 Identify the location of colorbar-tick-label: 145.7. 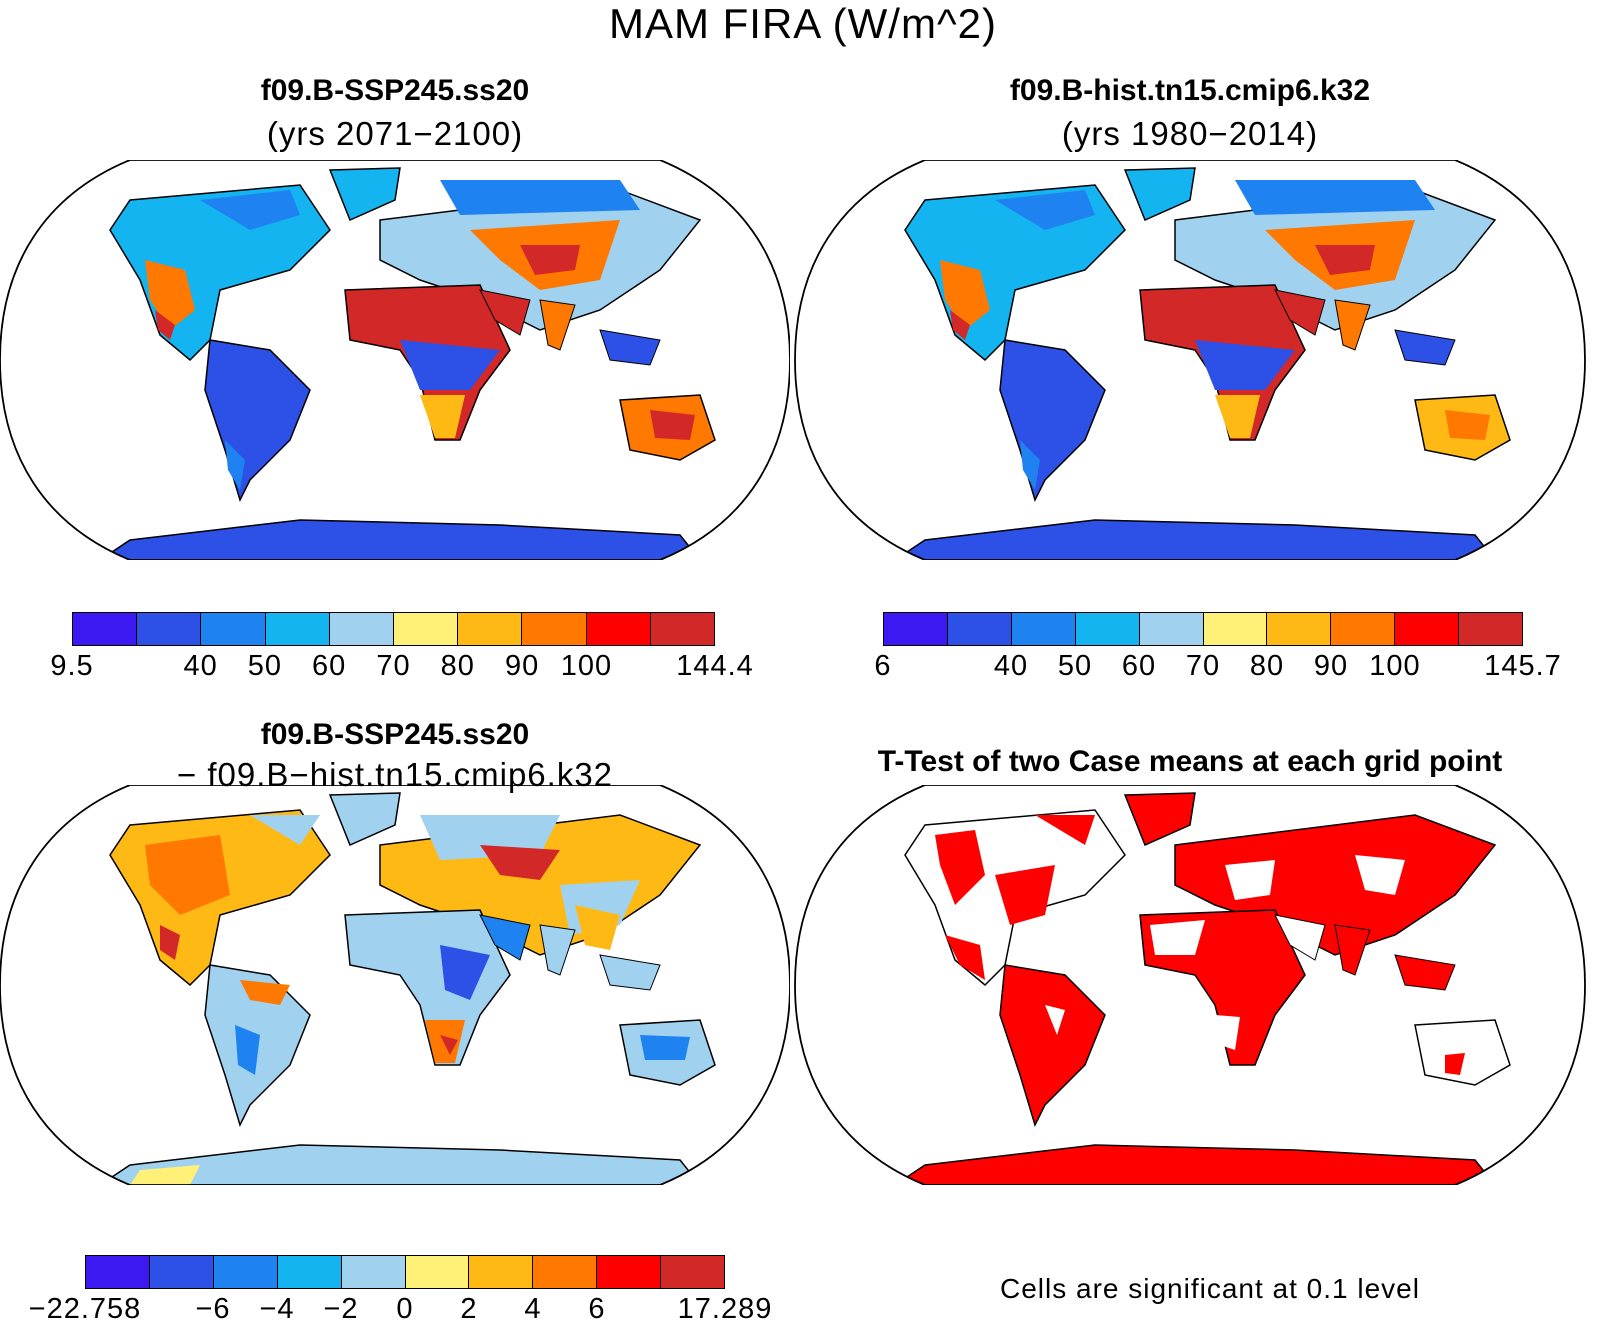
(1523, 666).